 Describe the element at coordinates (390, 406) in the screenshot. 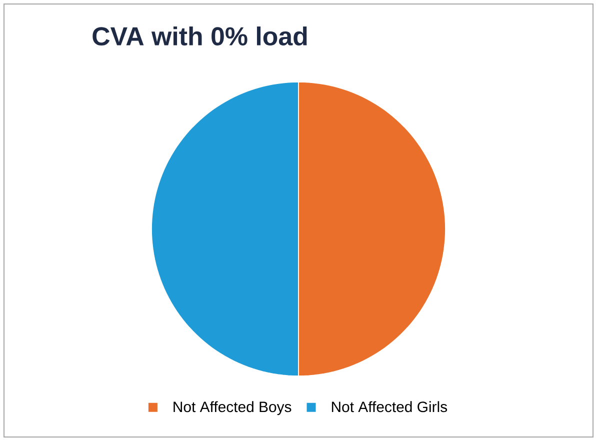

I see `legend-label: Not Affected Girls` at that location.